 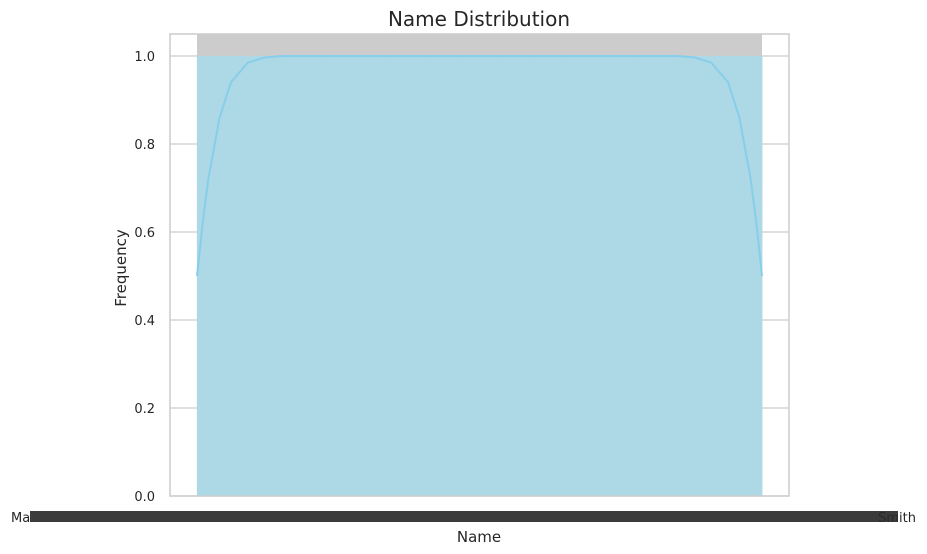 I want to click on y-tick-label: 0.4, so click(x=144, y=321).